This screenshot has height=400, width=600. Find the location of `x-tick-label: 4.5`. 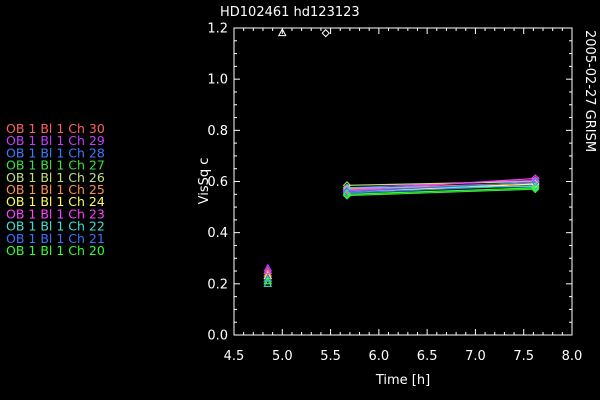

x-tick-label: 4.5 is located at coordinates (234, 356).